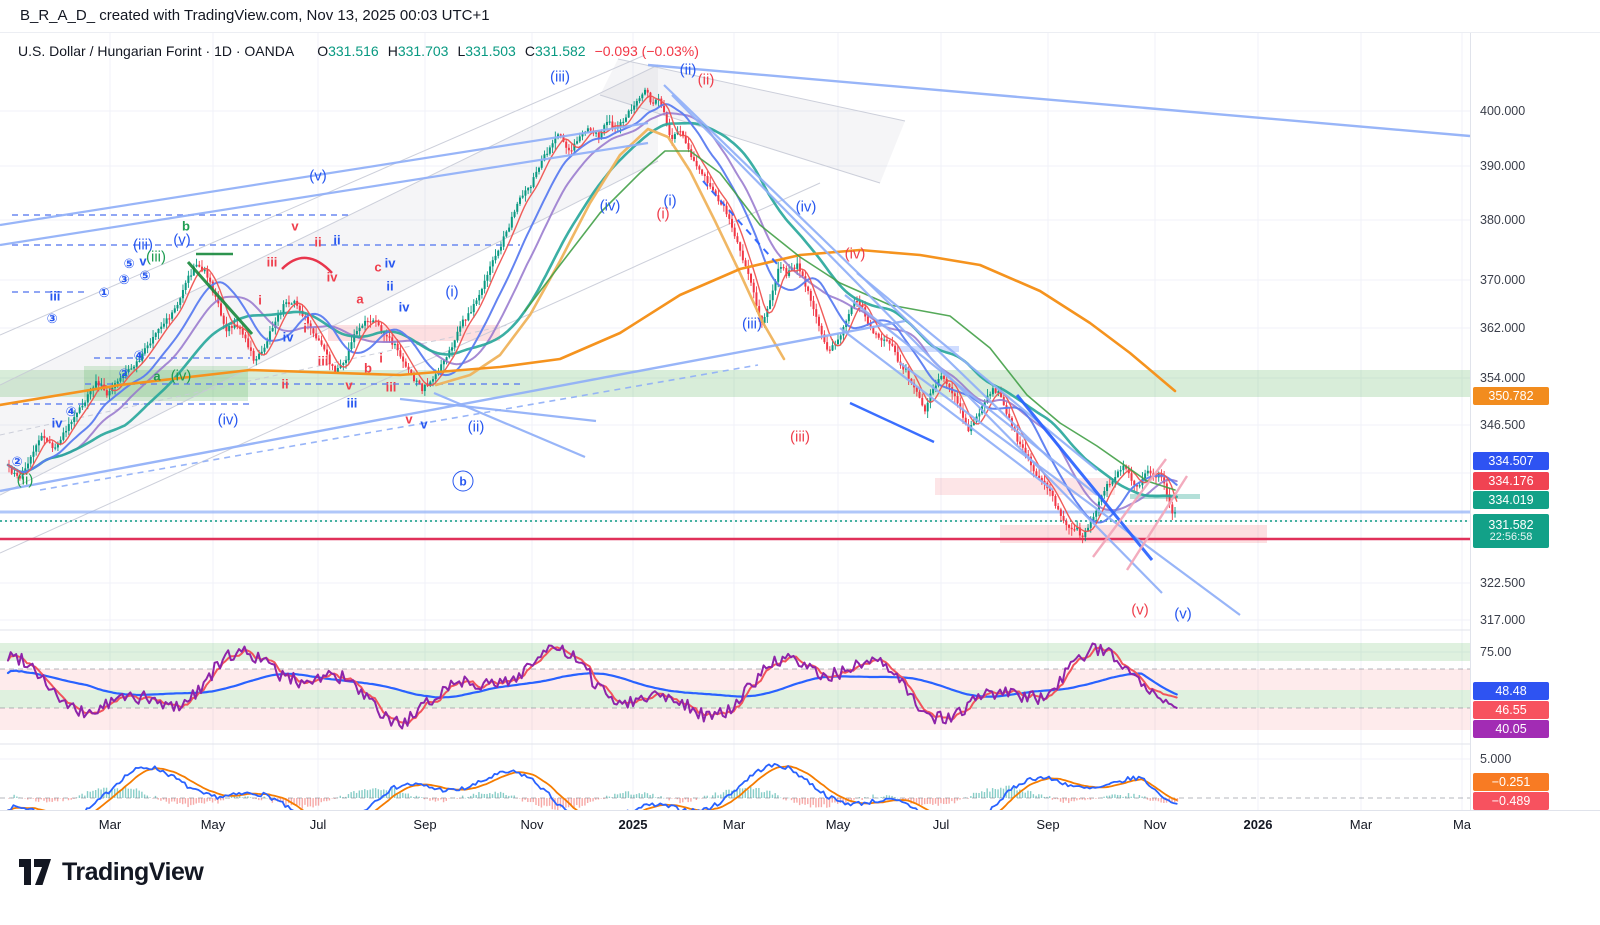  What do you see at coordinates (646, 51) in the screenshot?
I see `change-value: −0.093 (−0.03%)` at bounding box center [646, 51].